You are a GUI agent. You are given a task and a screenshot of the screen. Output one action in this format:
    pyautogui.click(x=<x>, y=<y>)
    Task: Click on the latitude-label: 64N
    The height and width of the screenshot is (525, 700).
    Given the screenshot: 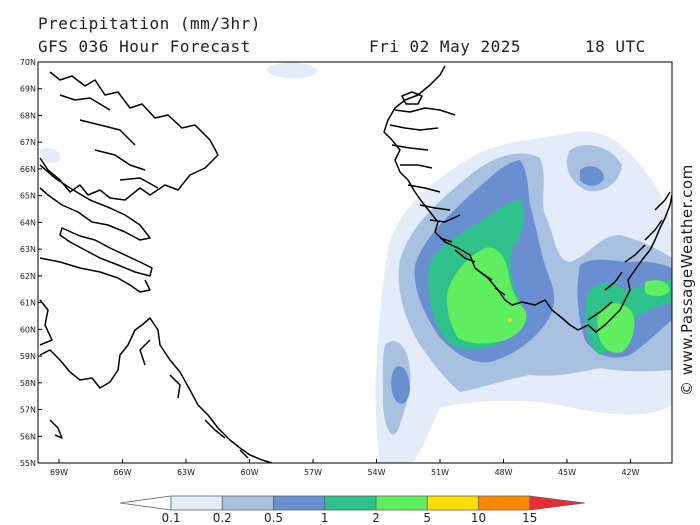 What is the action you would take?
    pyautogui.click(x=28, y=222)
    